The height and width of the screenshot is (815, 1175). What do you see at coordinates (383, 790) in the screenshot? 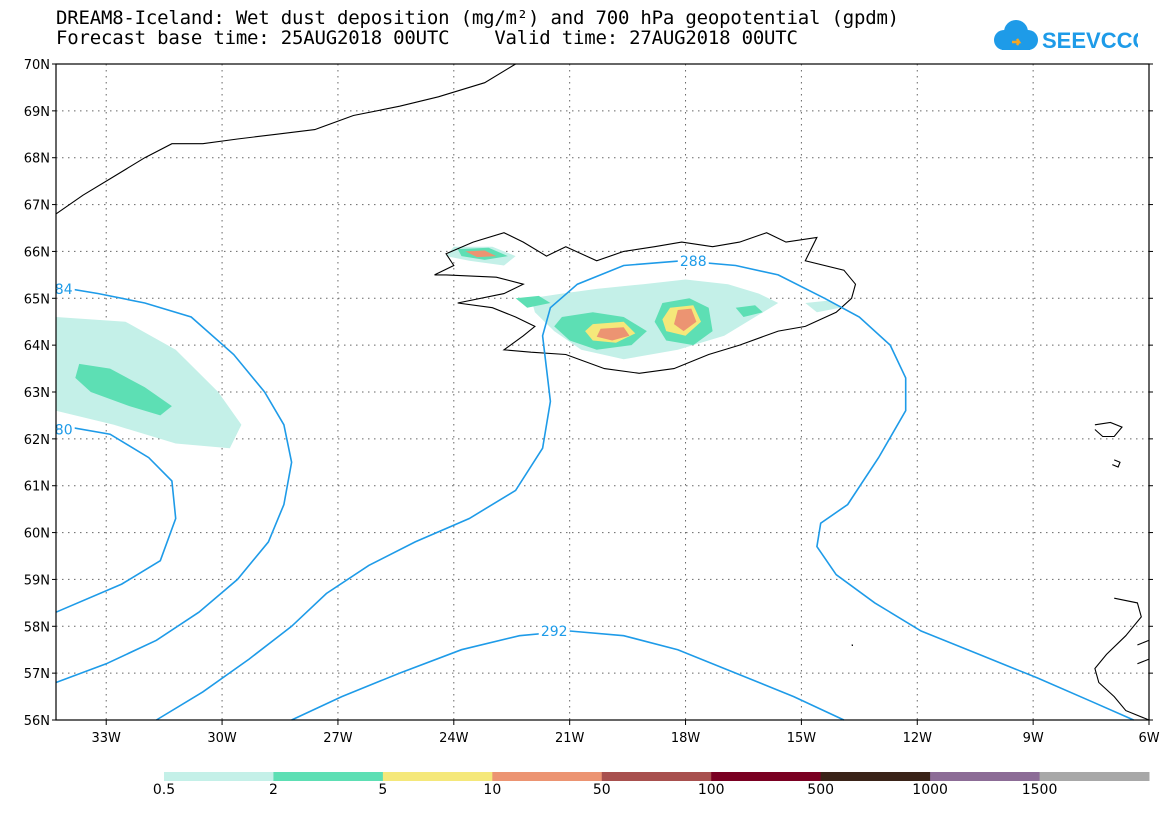
I see `legend-label: 5` at bounding box center [383, 790].